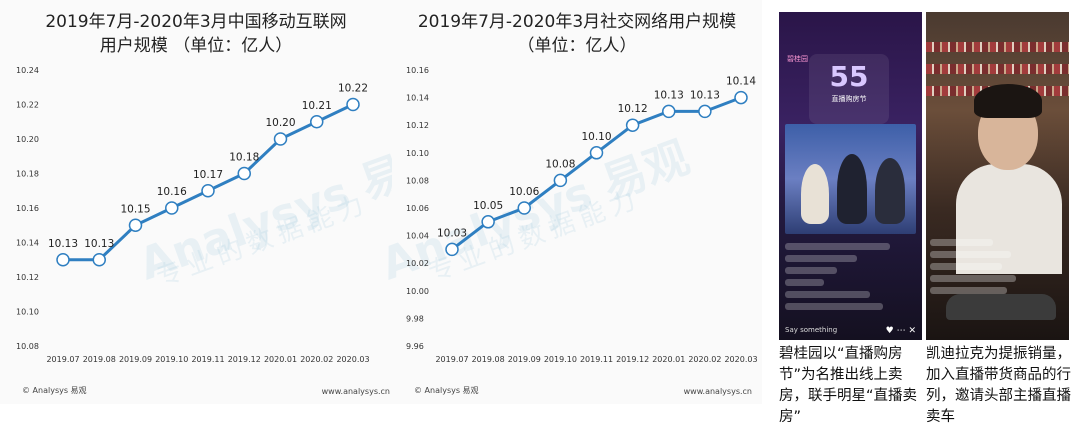  Describe the element at coordinates (135, 209) in the screenshot. I see `data-label: 10.15` at that location.